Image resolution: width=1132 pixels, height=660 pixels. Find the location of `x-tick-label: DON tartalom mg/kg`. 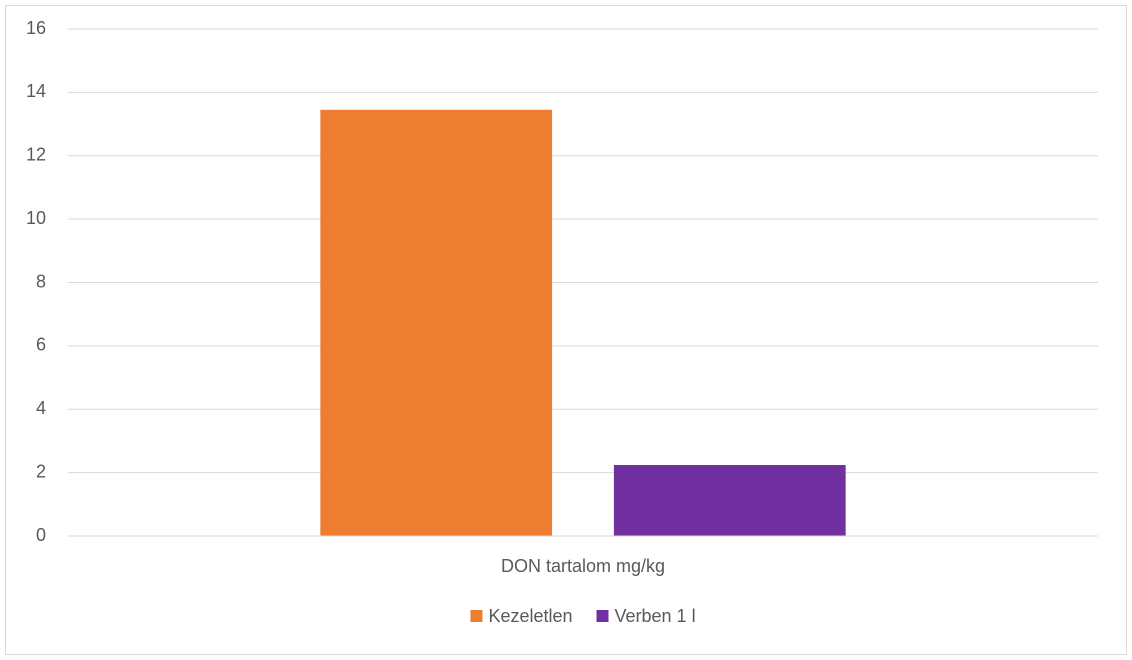

x-tick-label: DON tartalom mg/kg is located at coordinates (583, 566).